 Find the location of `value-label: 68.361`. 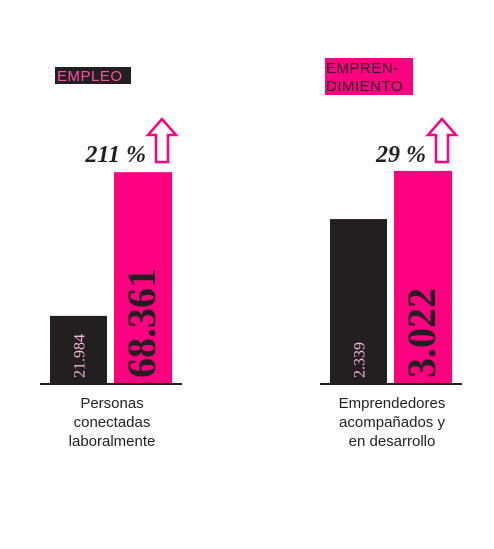

value-label: 68.361 is located at coordinates (141, 323).